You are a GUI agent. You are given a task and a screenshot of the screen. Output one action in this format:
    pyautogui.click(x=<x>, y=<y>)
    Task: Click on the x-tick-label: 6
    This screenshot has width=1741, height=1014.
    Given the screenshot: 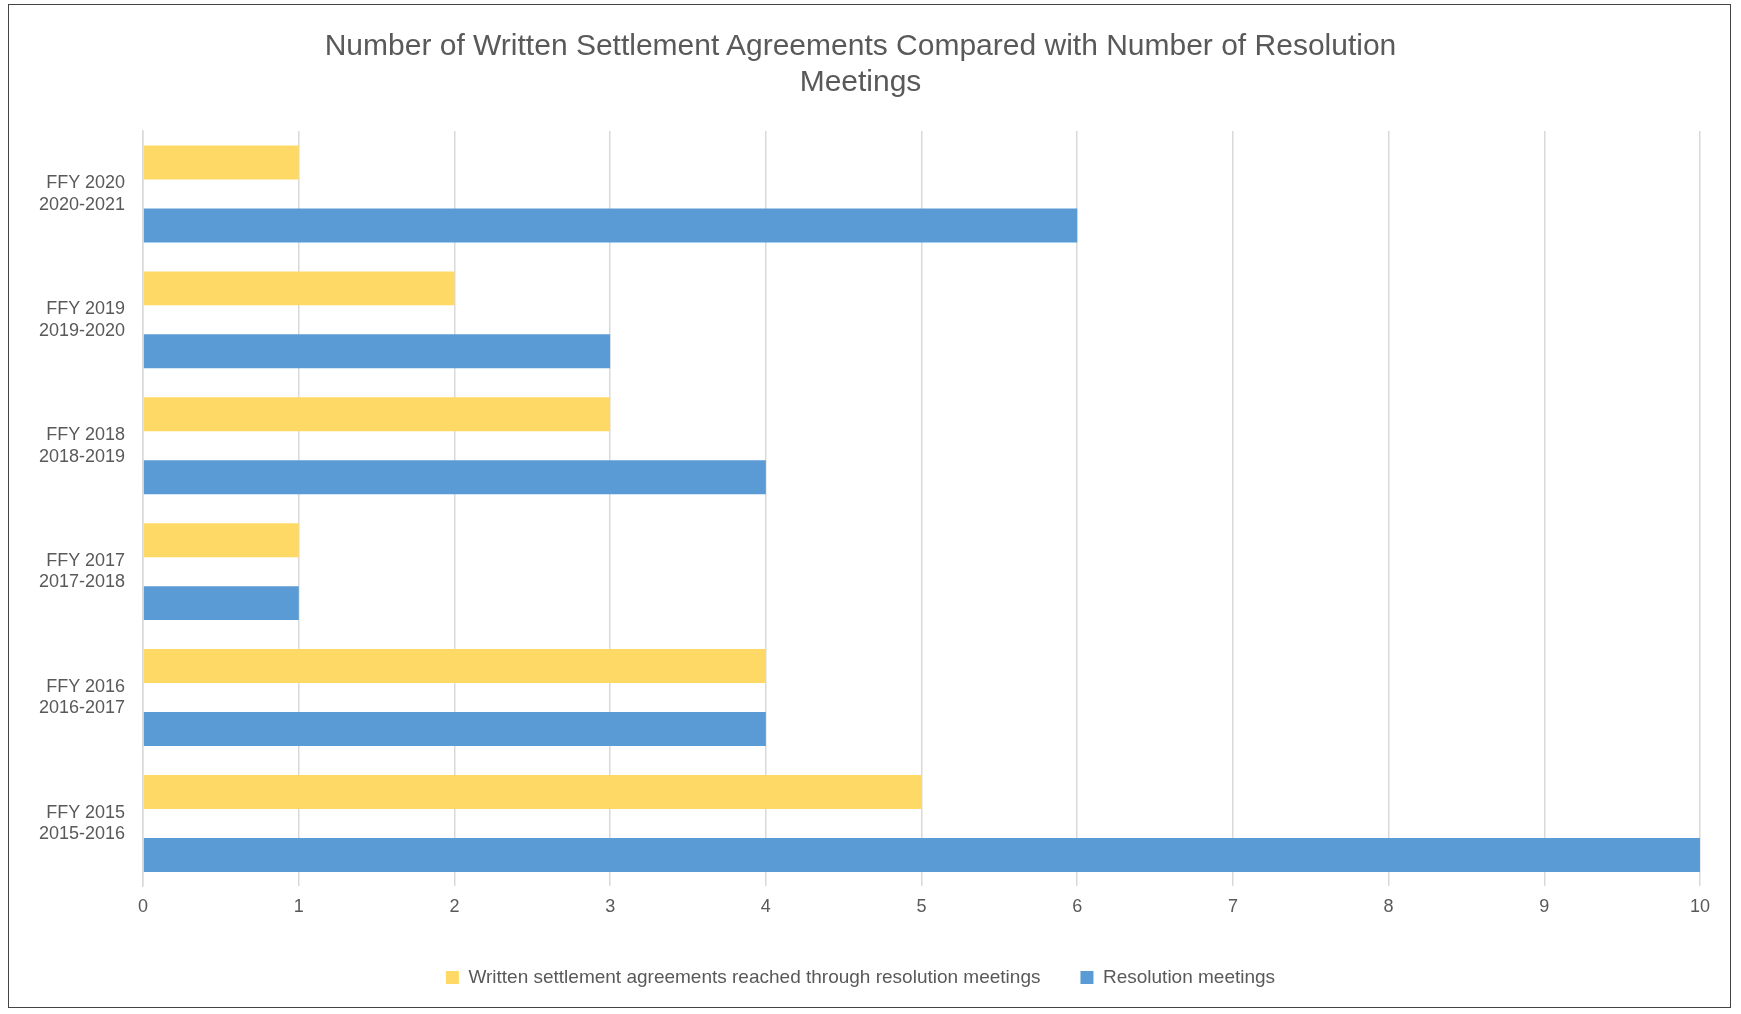 What is the action you would take?
    pyautogui.click(x=1077, y=906)
    